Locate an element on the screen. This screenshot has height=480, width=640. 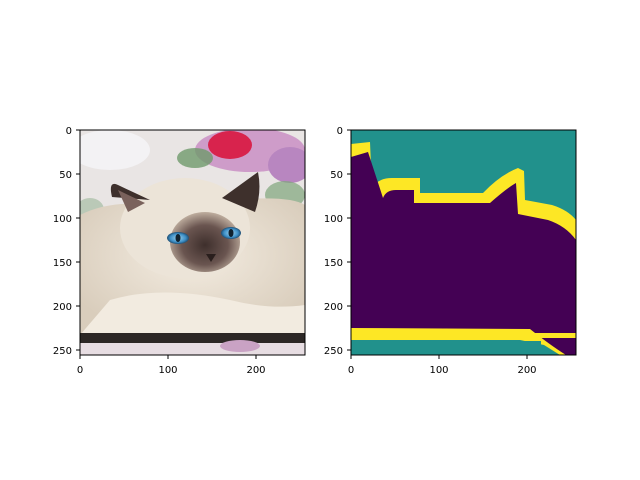
photo-y-tick-label: 50 is located at coordinates (65, 175).